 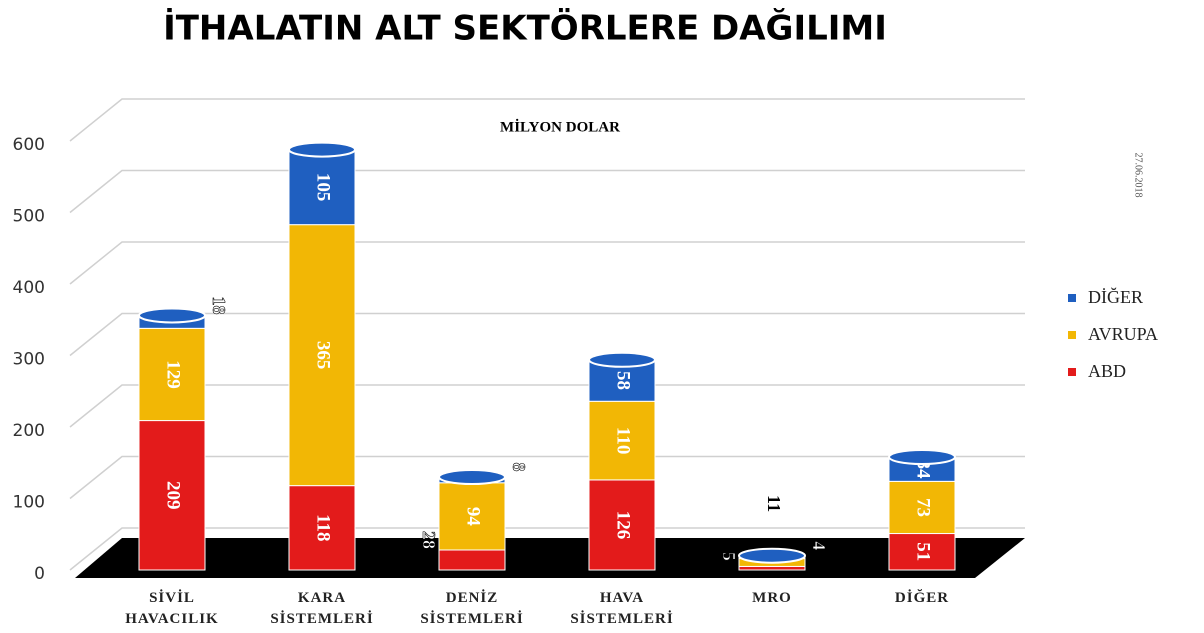 What do you see at coordinates (429, 540) in the screenshot?
I see `value-label: 28` at bounding box center [429, 540].